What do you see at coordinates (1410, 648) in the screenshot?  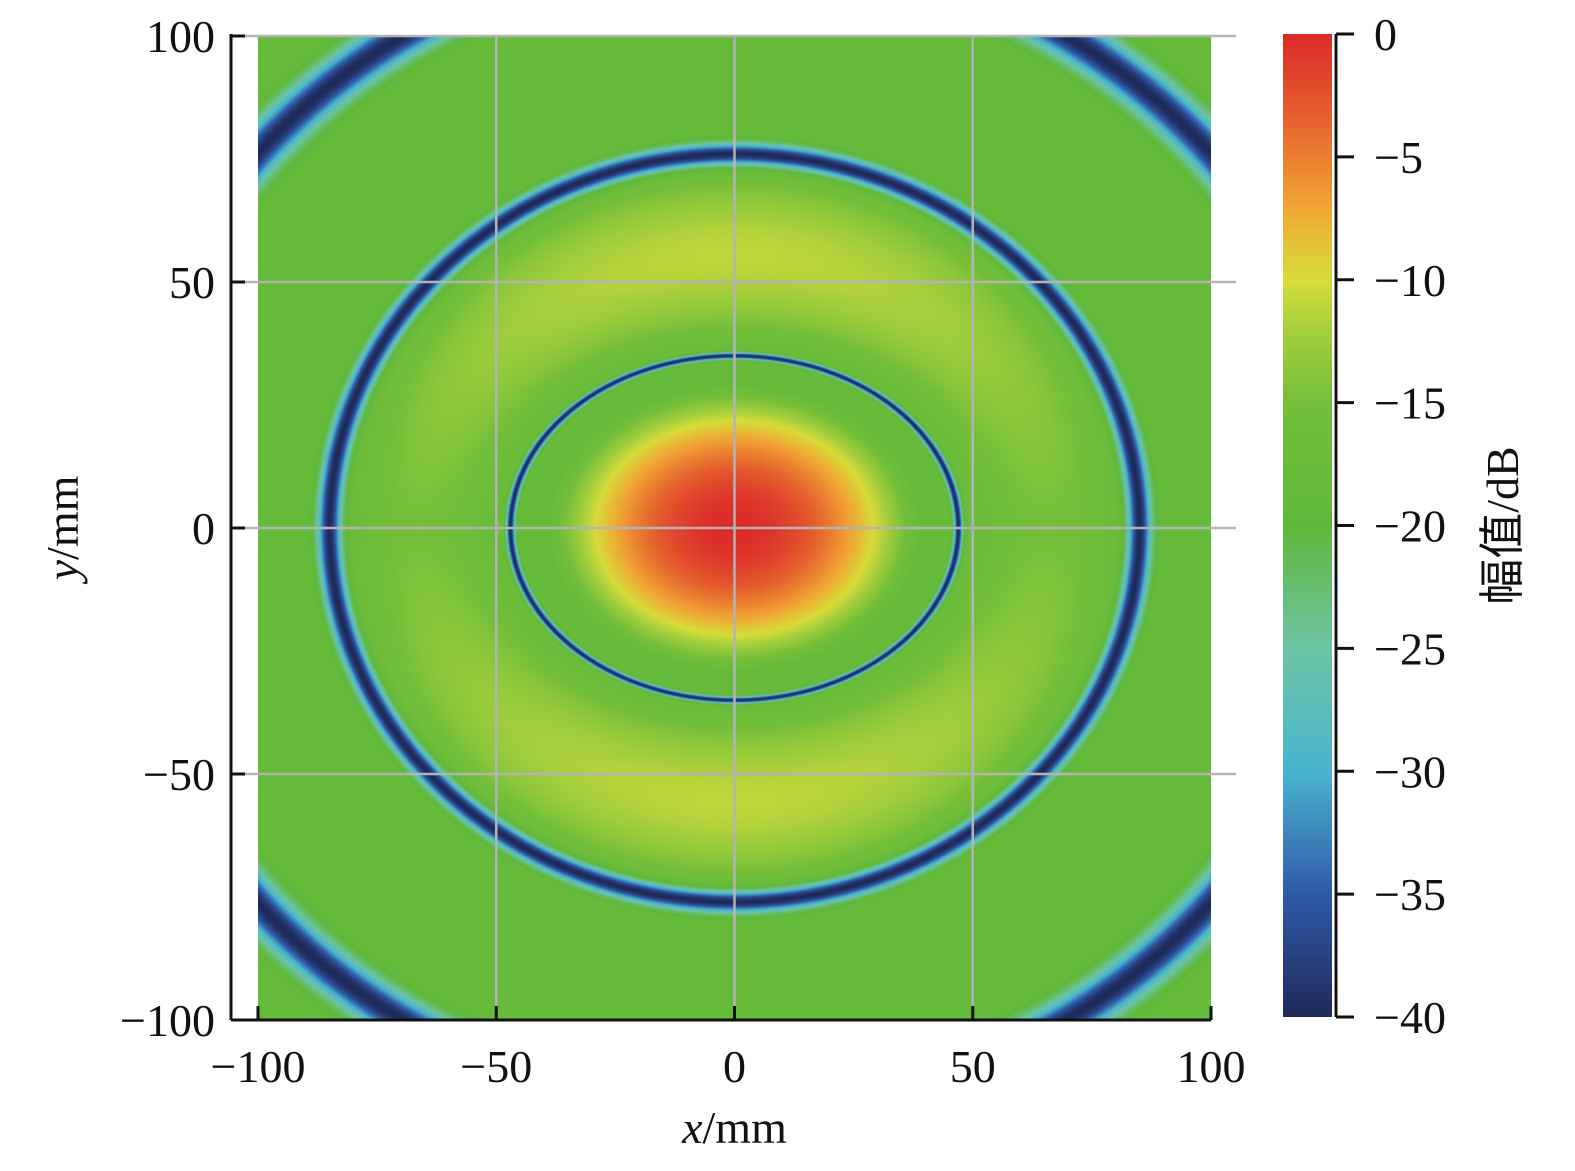 I see `colorbar-tick-label: −25` at bounding box center [1410, 648].